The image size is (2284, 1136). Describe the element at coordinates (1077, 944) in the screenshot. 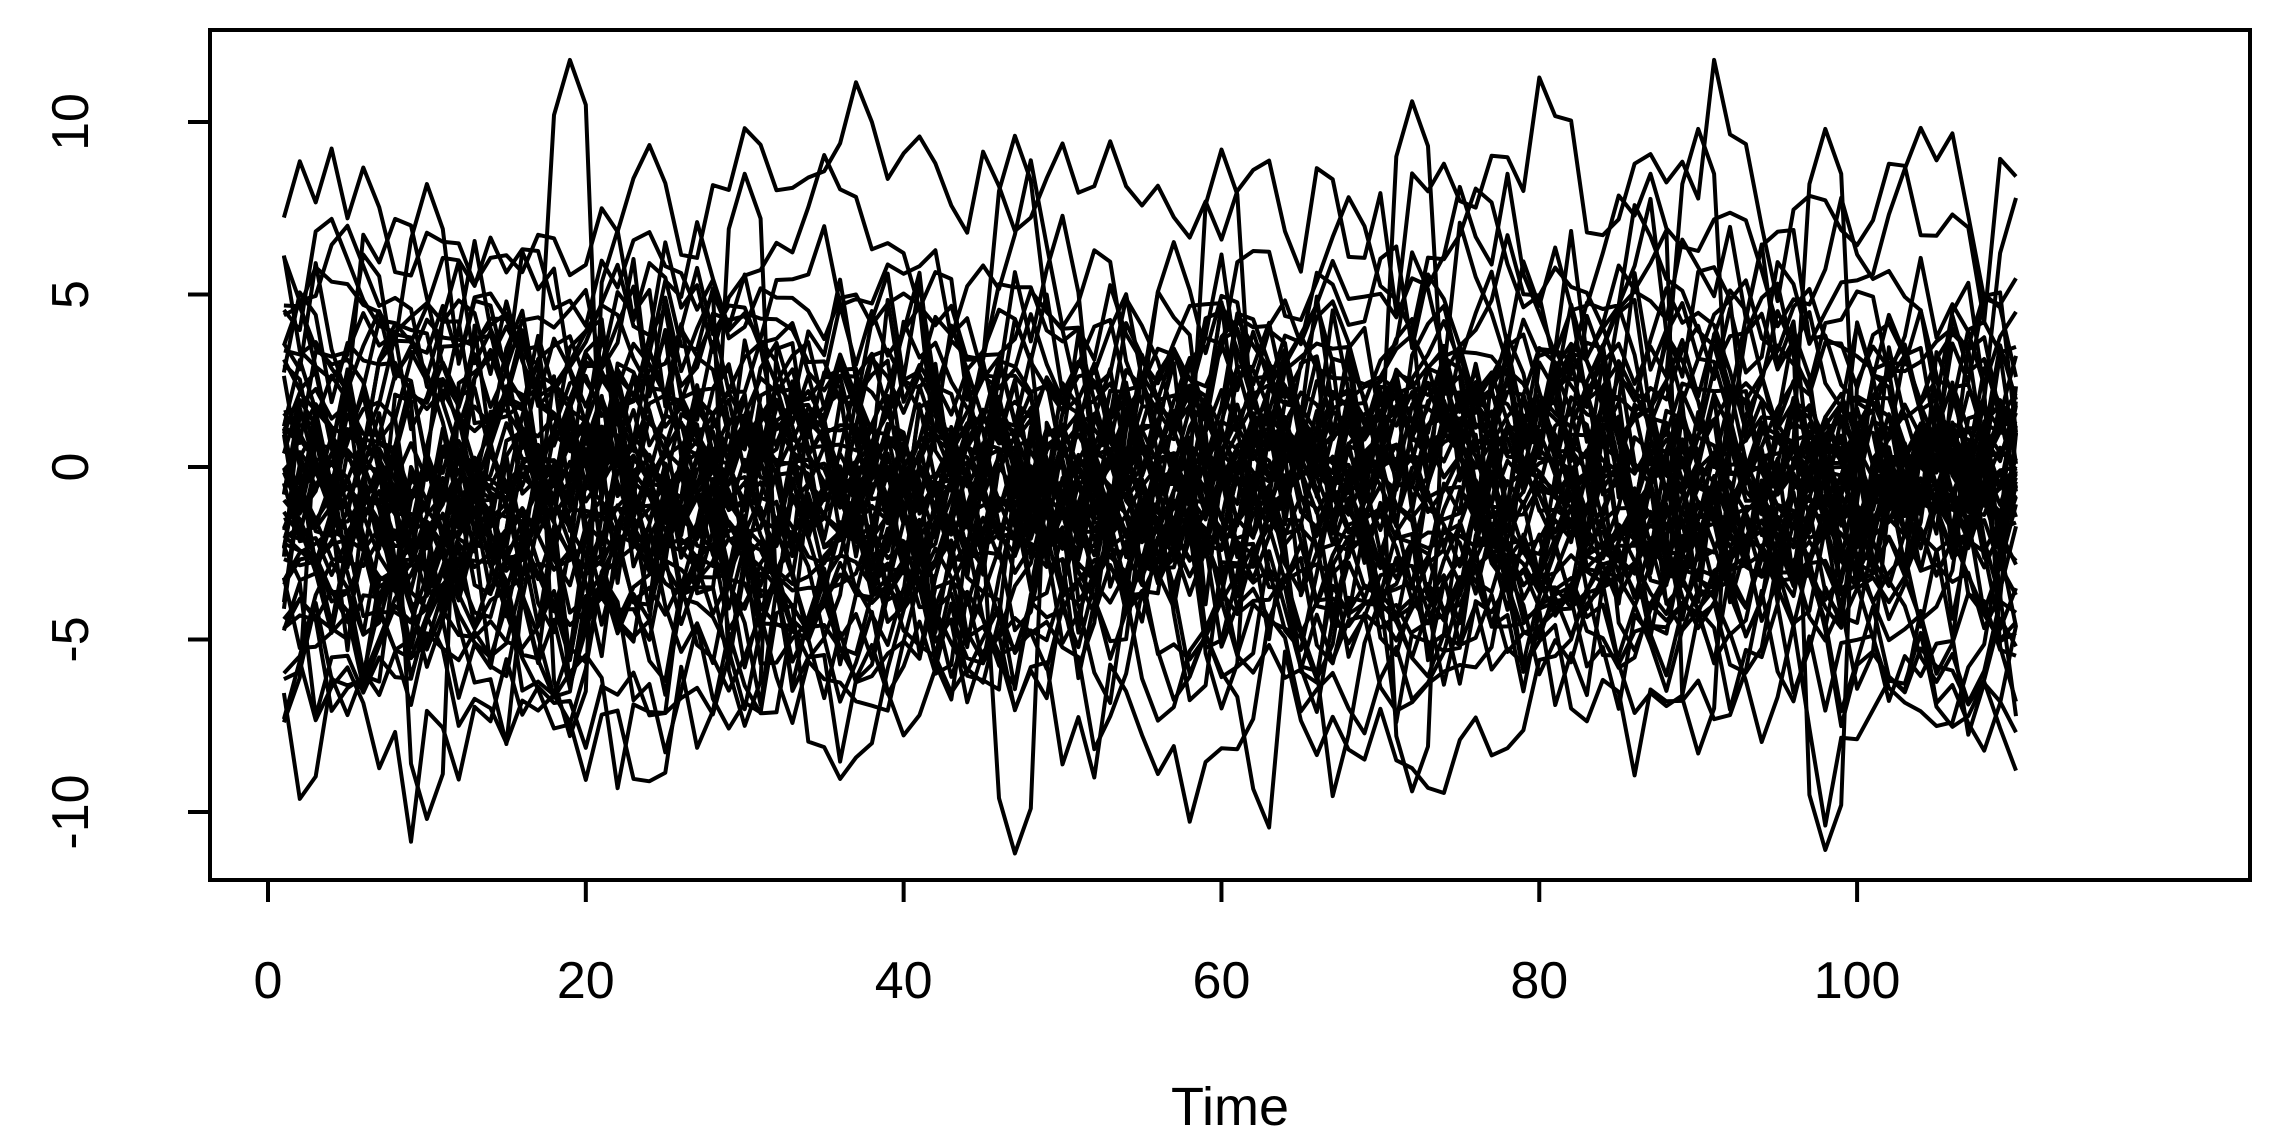

I see `x-axis: 0 20 40 60 80 100` at that location.